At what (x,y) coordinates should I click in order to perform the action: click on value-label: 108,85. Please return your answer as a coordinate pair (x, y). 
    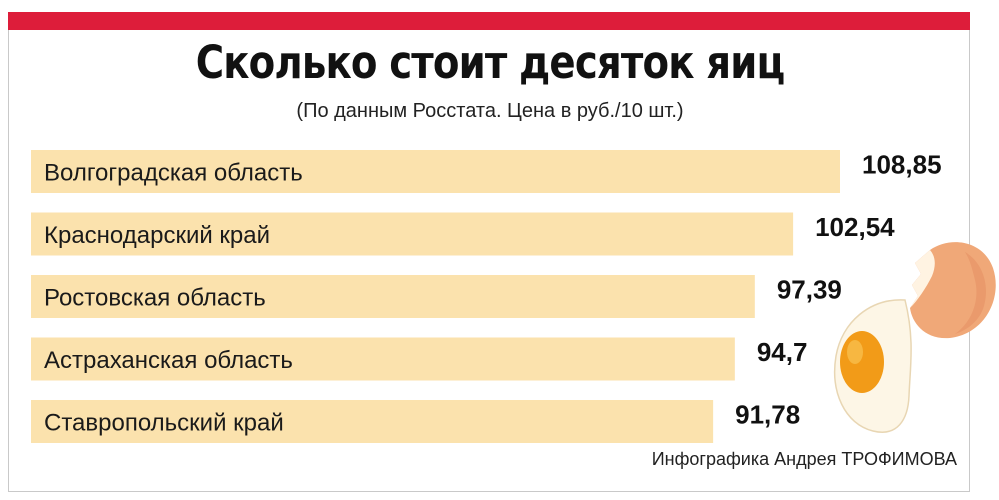
    Looking at the image, I should click on (902, 165).